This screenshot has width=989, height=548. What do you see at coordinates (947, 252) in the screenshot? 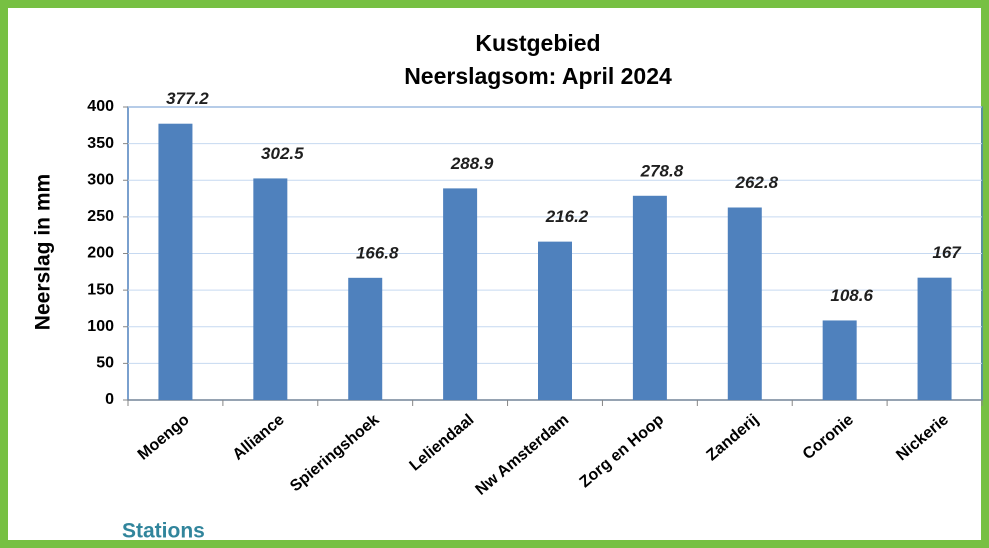
I see `value-label: 167` at bounding box center [947, 252].